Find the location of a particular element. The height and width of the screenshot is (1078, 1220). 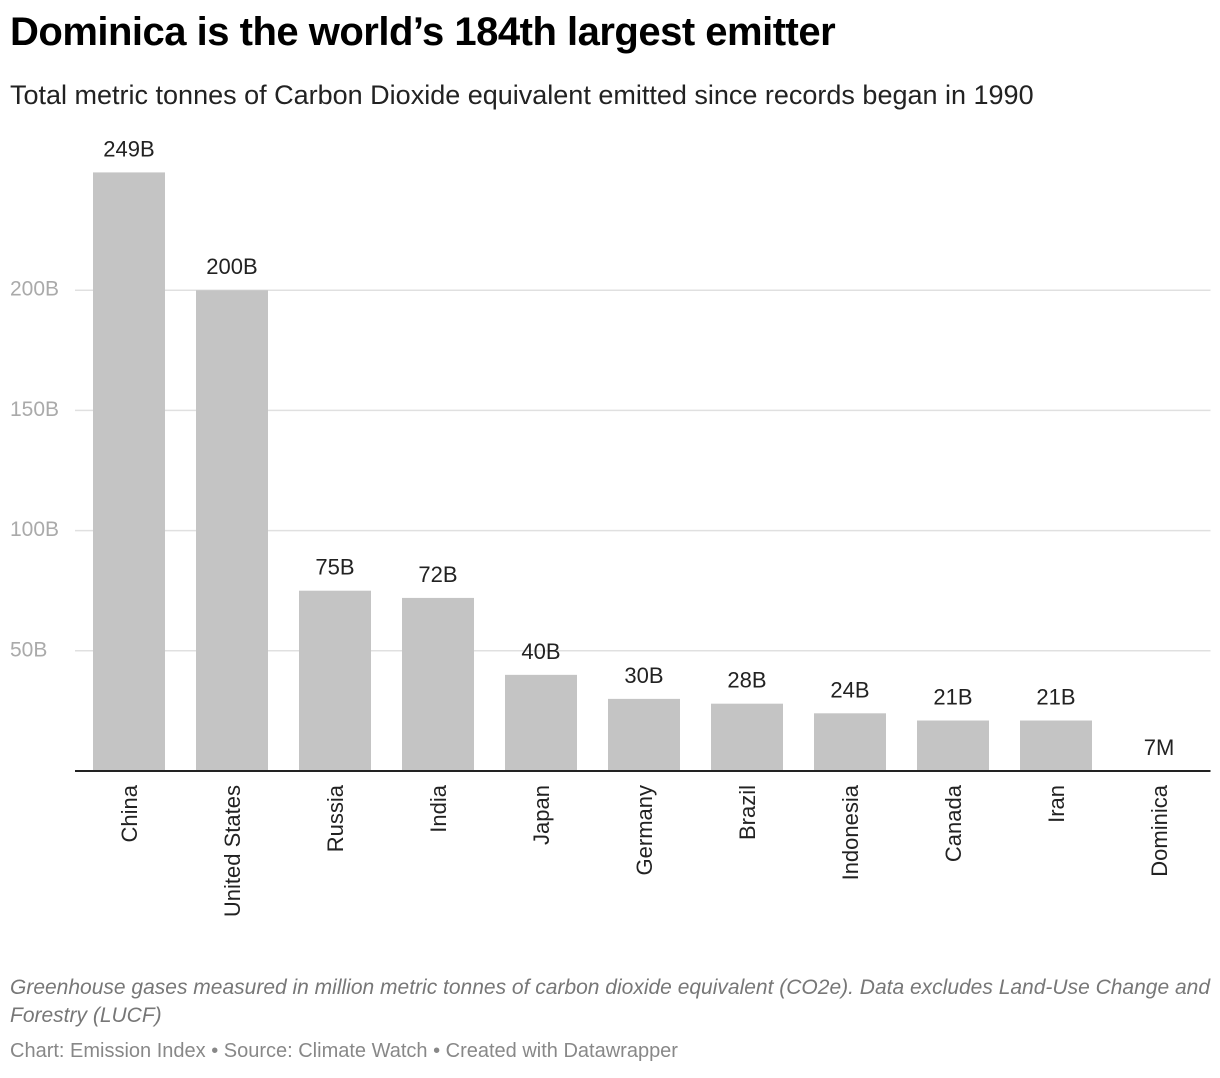

x-tick-label: Japan is located at coordinates (541, 815).